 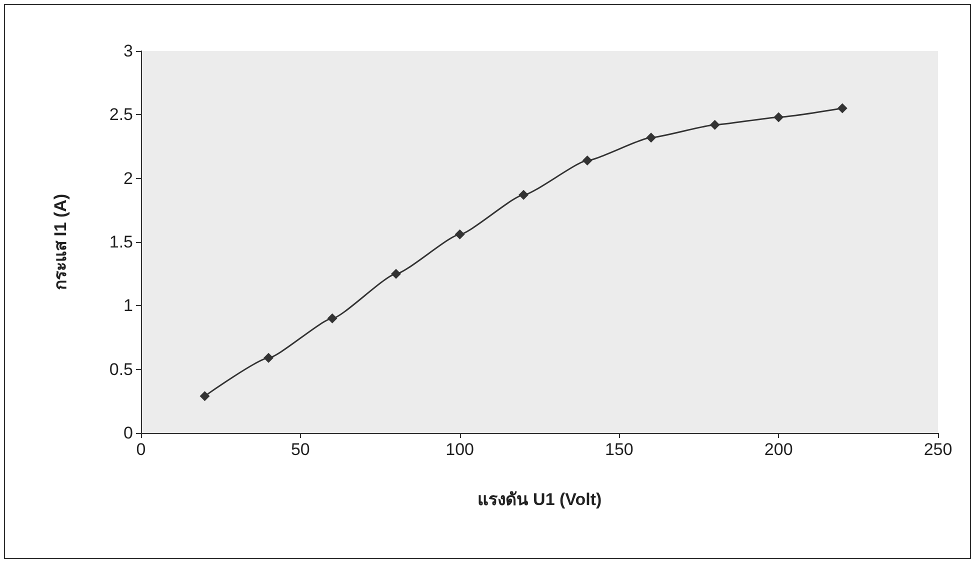 I want to click on x-tick-label: 100, so click(x=460, y=449).